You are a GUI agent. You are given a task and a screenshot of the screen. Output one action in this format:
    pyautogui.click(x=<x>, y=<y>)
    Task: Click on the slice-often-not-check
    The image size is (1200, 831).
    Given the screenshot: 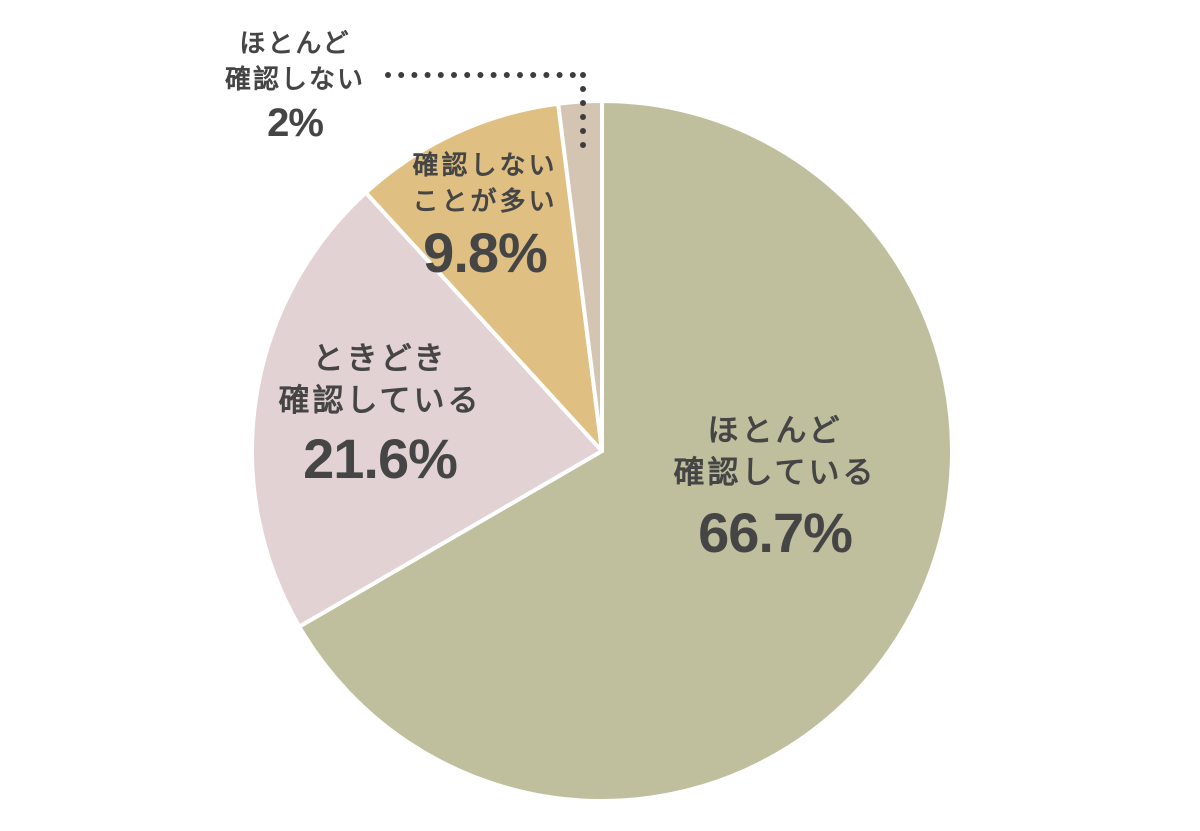 What is the action you would take?
    pyautogui.click(x=483, y=277)
    